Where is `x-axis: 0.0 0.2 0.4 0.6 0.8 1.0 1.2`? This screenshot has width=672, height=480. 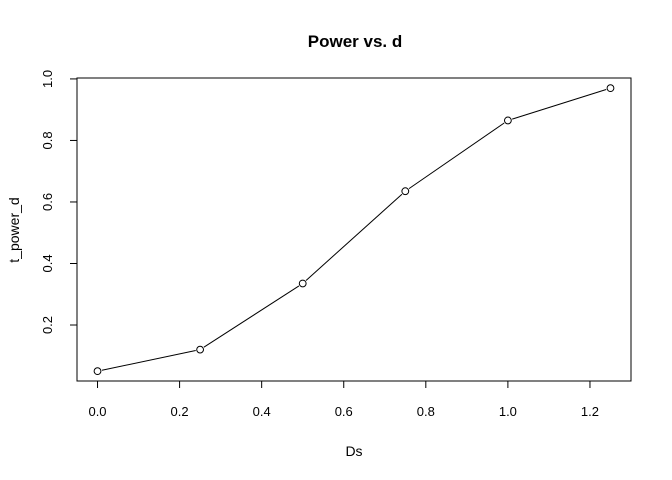 x-axis: 0.0 0.2 0.4 0.6 0.8 1.0 1.2 is located at coordinates (343, 399).